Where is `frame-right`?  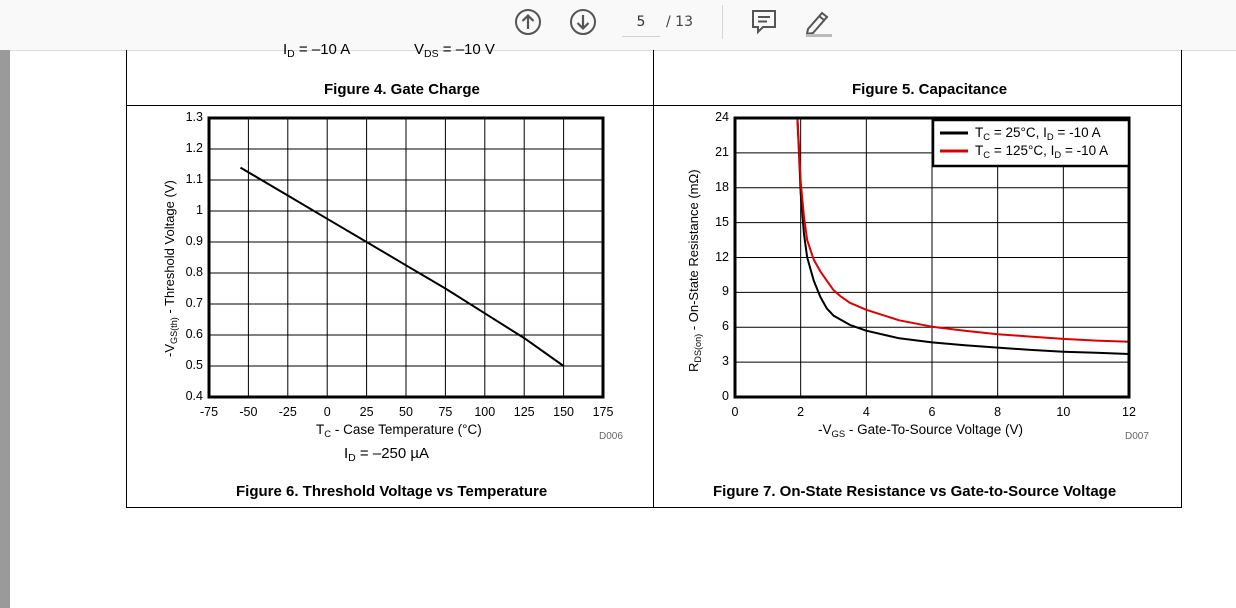 frame-right is located at coordinates (1181, 279).